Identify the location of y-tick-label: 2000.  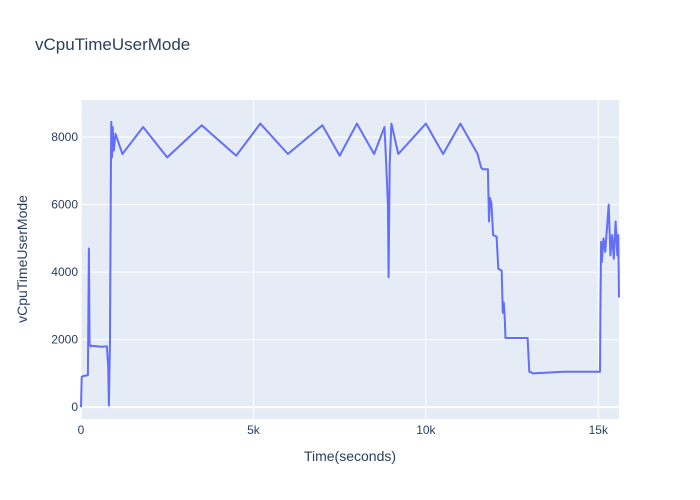
(64, 340).